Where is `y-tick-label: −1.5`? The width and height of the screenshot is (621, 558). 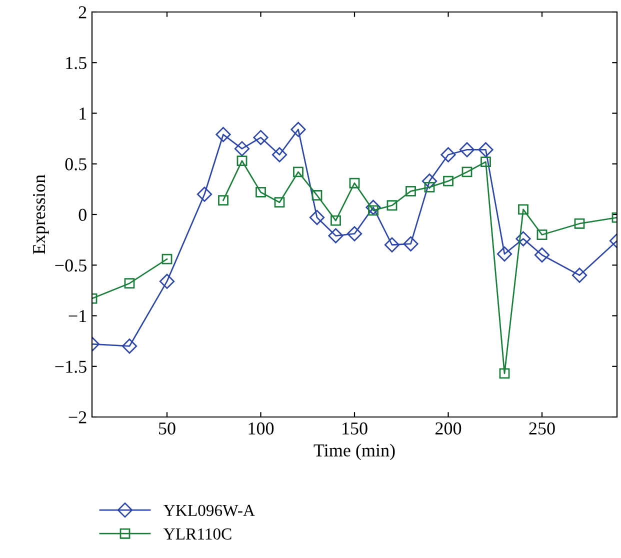 y-tick-label: −1.5 is located at coordinates (70, 366).